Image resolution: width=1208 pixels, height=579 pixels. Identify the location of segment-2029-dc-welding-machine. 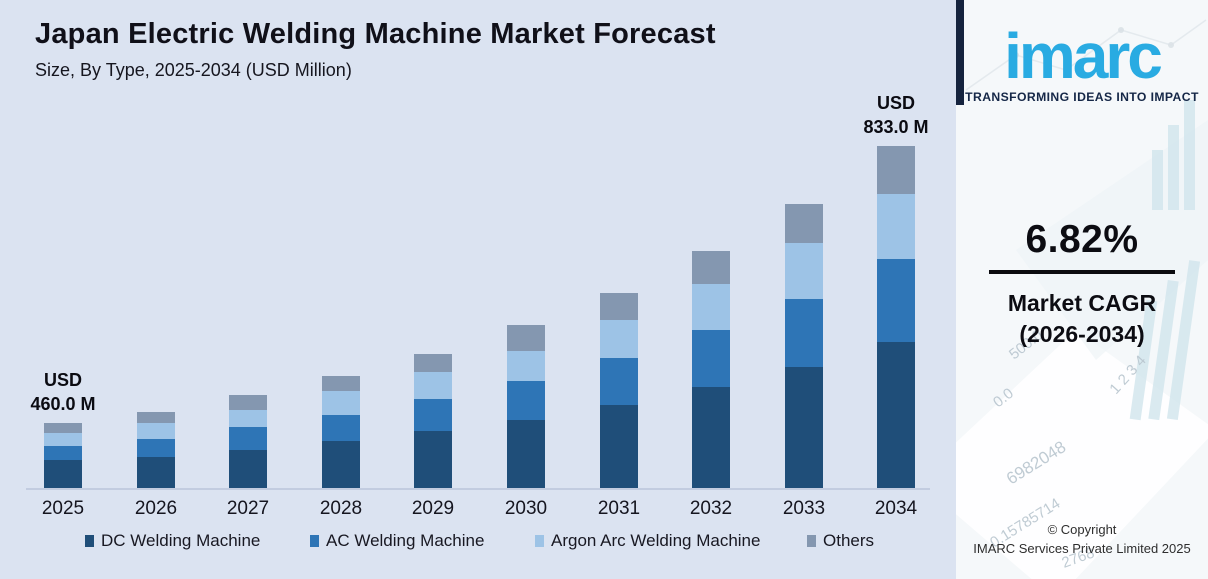
(433, 459).